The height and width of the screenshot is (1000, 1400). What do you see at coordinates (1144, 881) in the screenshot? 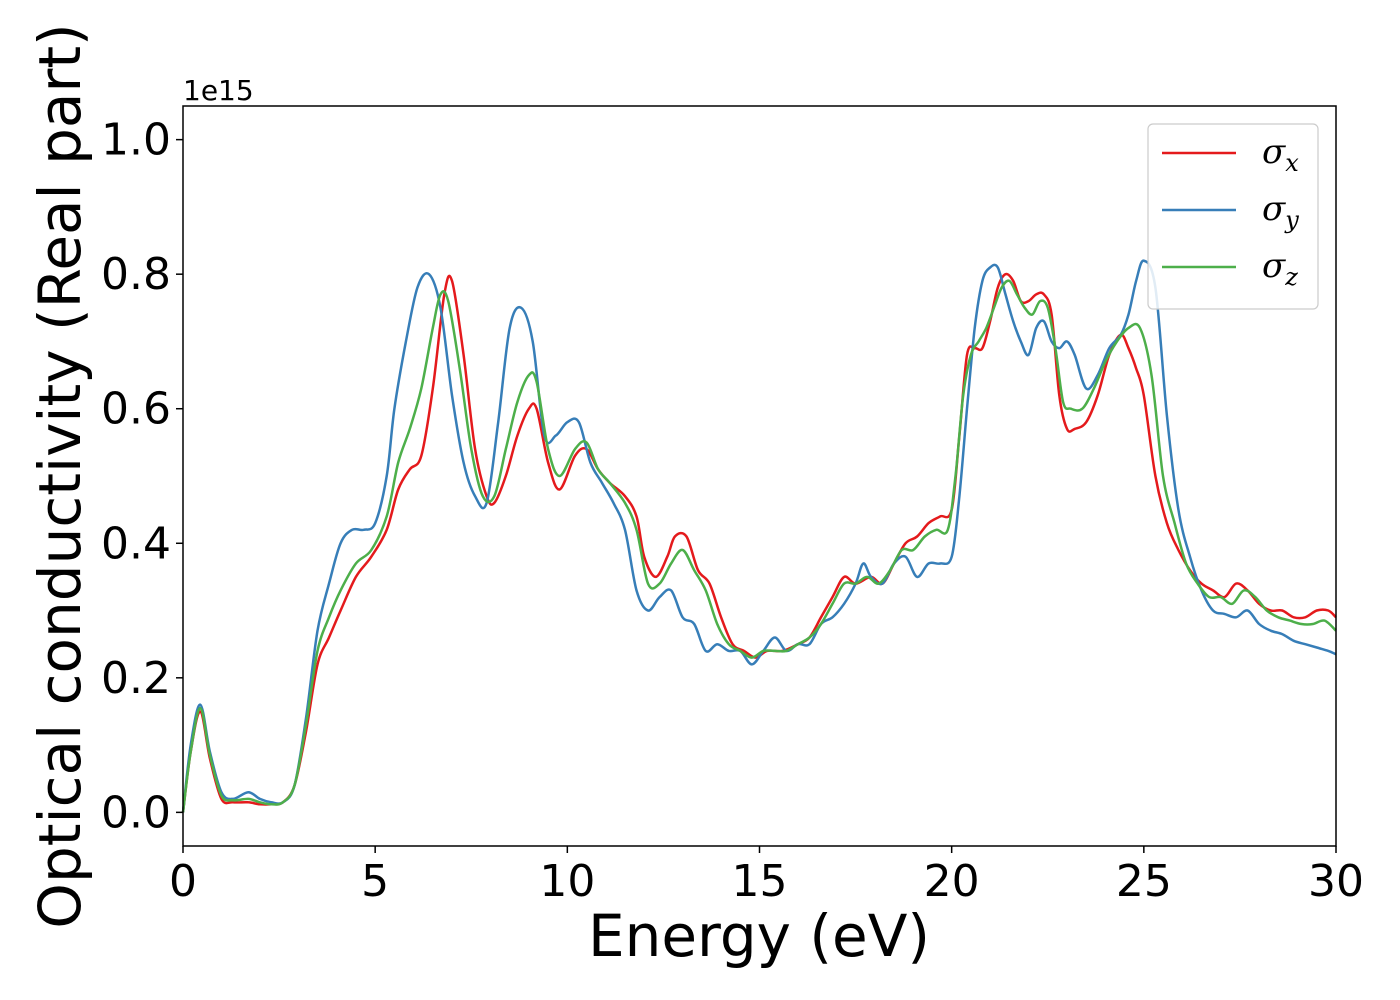
I see `x-tick-label: 25` at bounding box center [1144, 881].